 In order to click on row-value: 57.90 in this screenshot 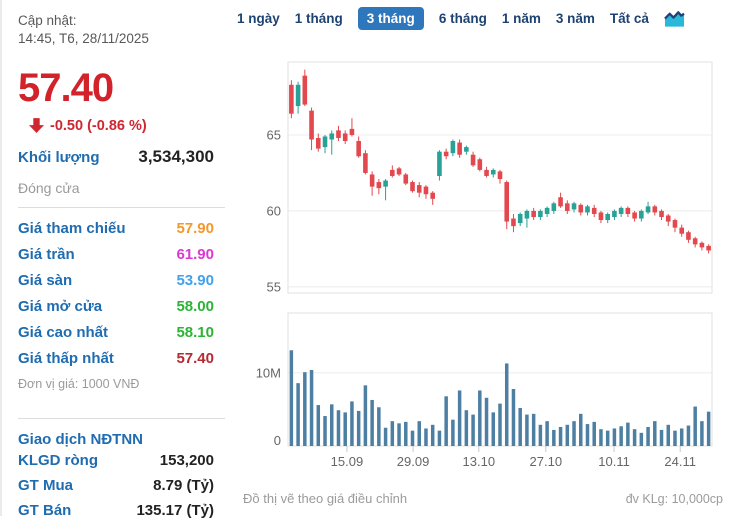, I will do `click(195, 229)`.